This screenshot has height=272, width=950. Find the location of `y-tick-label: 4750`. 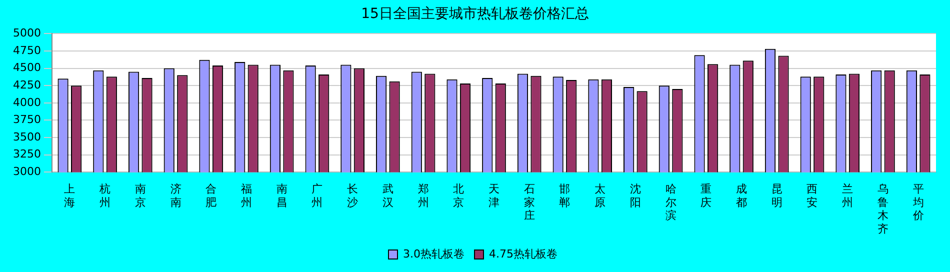

y-tick-label: 4750 is located at coordinates (26, 50).